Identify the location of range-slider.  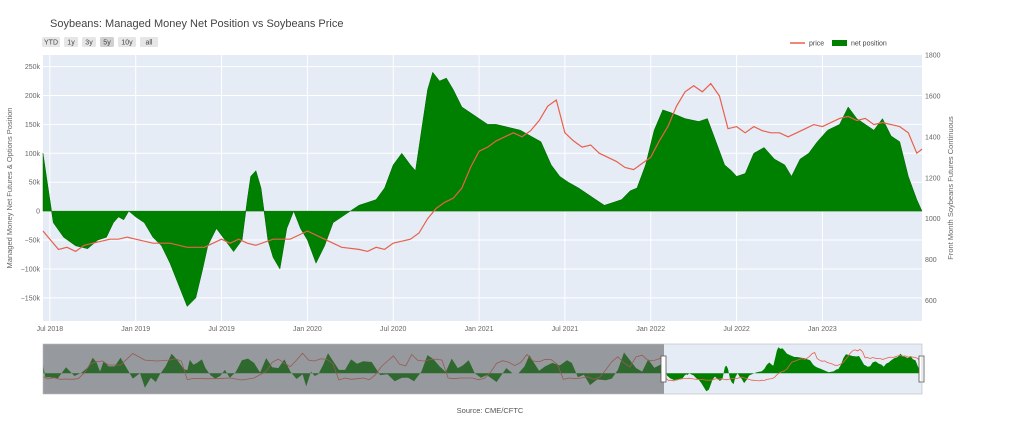
(483, 369).